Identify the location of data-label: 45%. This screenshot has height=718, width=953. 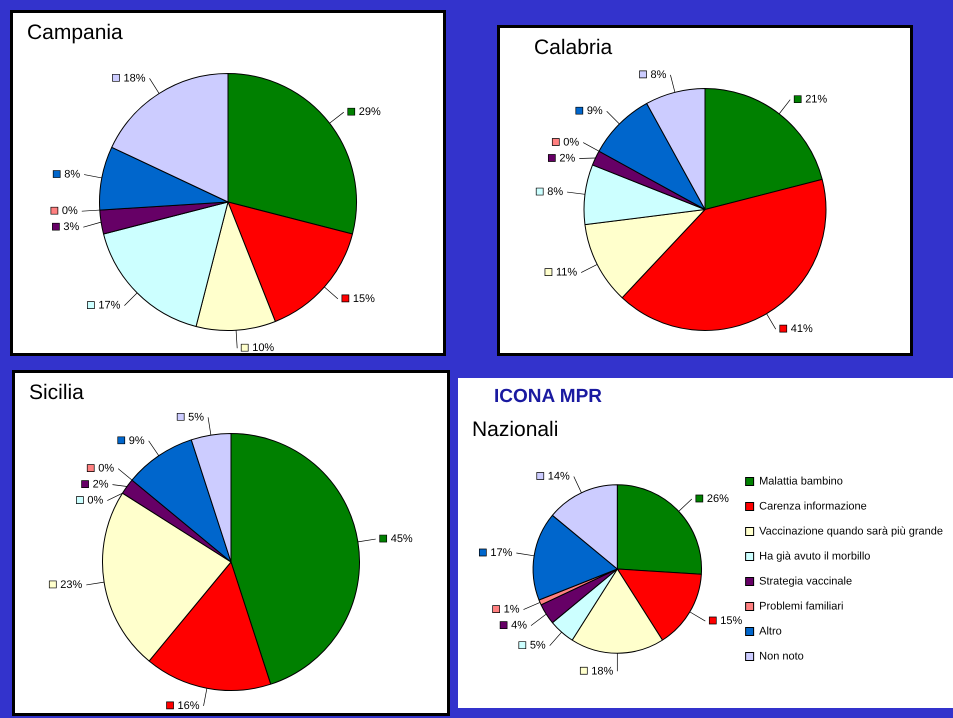
(401, 539).